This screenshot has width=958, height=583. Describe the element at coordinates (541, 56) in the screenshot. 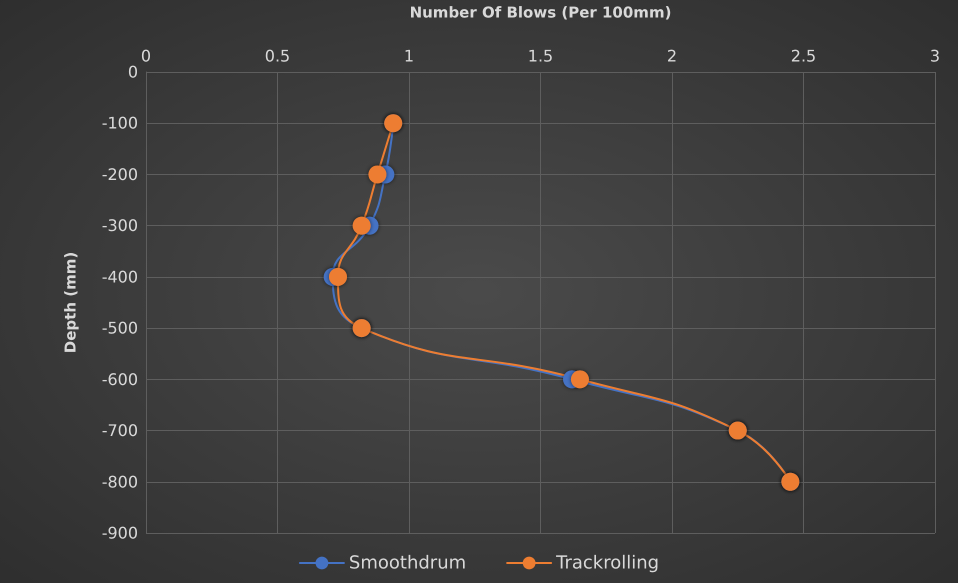

I see `x-tick-label: 1.5` at that location.